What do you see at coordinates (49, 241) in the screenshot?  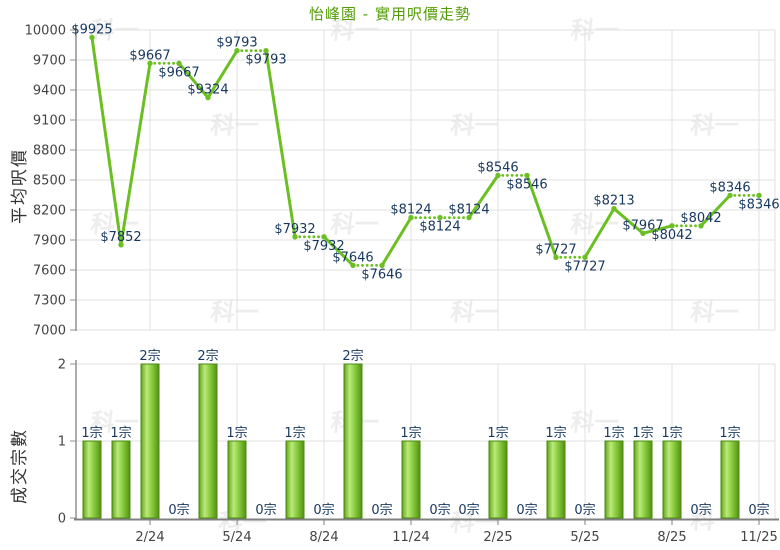 I see `price-ytick-label: 7900` at bounding box center [49, 241].